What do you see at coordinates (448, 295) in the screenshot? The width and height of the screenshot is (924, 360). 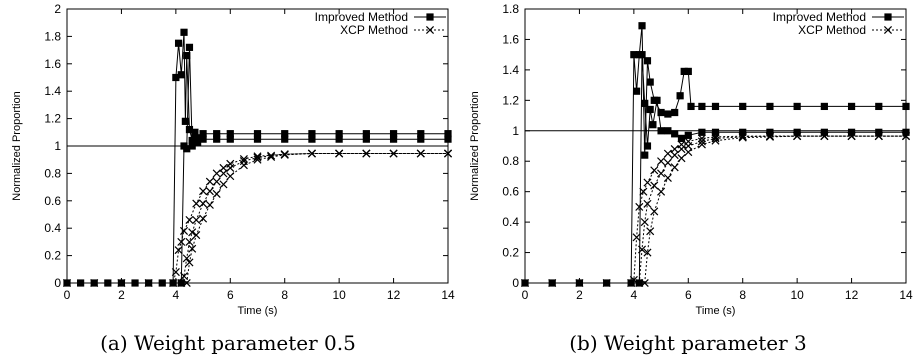 I see `x-tick-label: 14` at bounding box center [448, 295].